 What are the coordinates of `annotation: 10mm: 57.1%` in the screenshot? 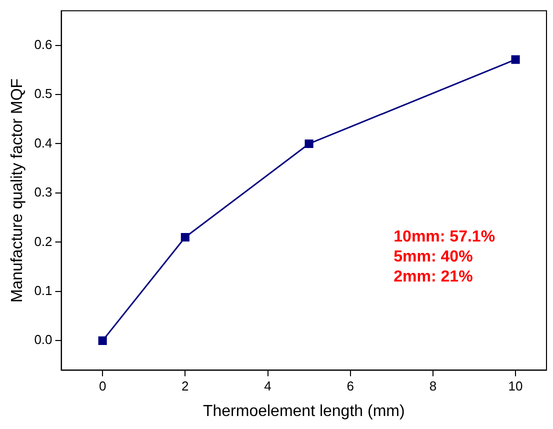 It's located at (445, 237).